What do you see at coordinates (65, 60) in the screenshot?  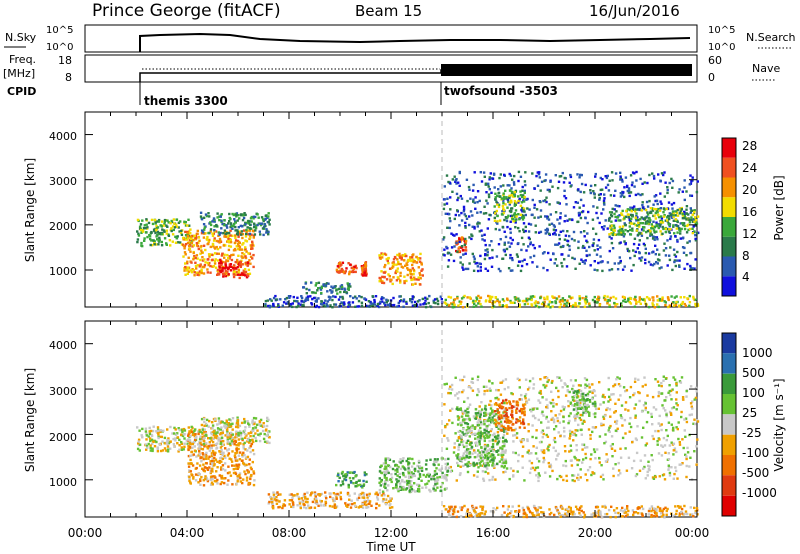 I see `freq-tick-top: 18` at bounding box center [65, 60].